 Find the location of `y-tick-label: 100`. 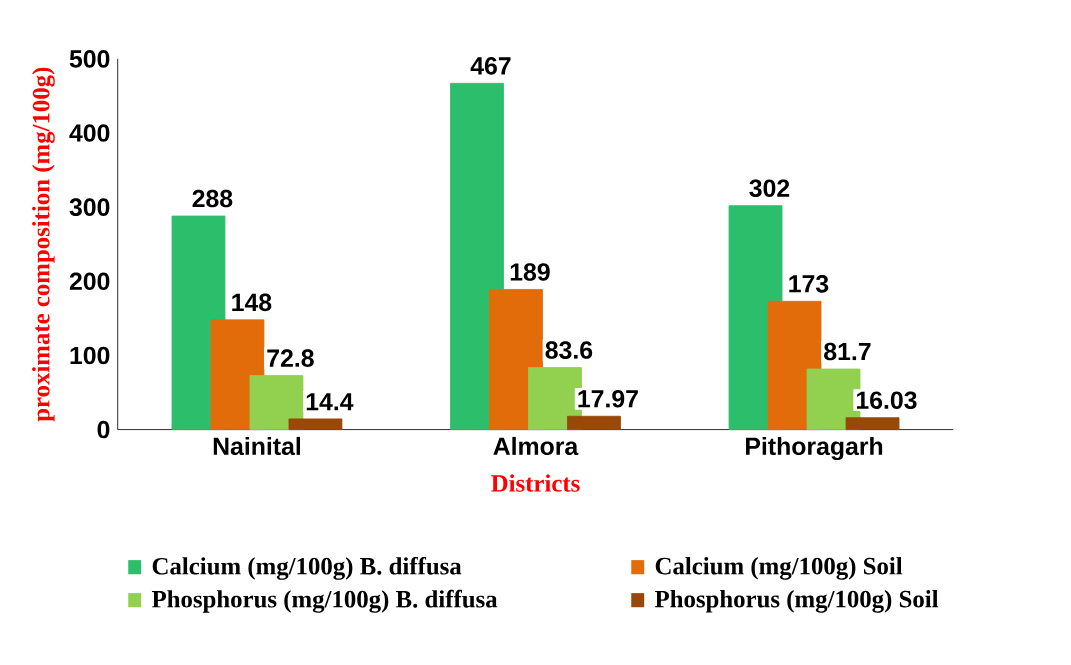

y-tick-label: 100 is located at coordinates (90, 355).